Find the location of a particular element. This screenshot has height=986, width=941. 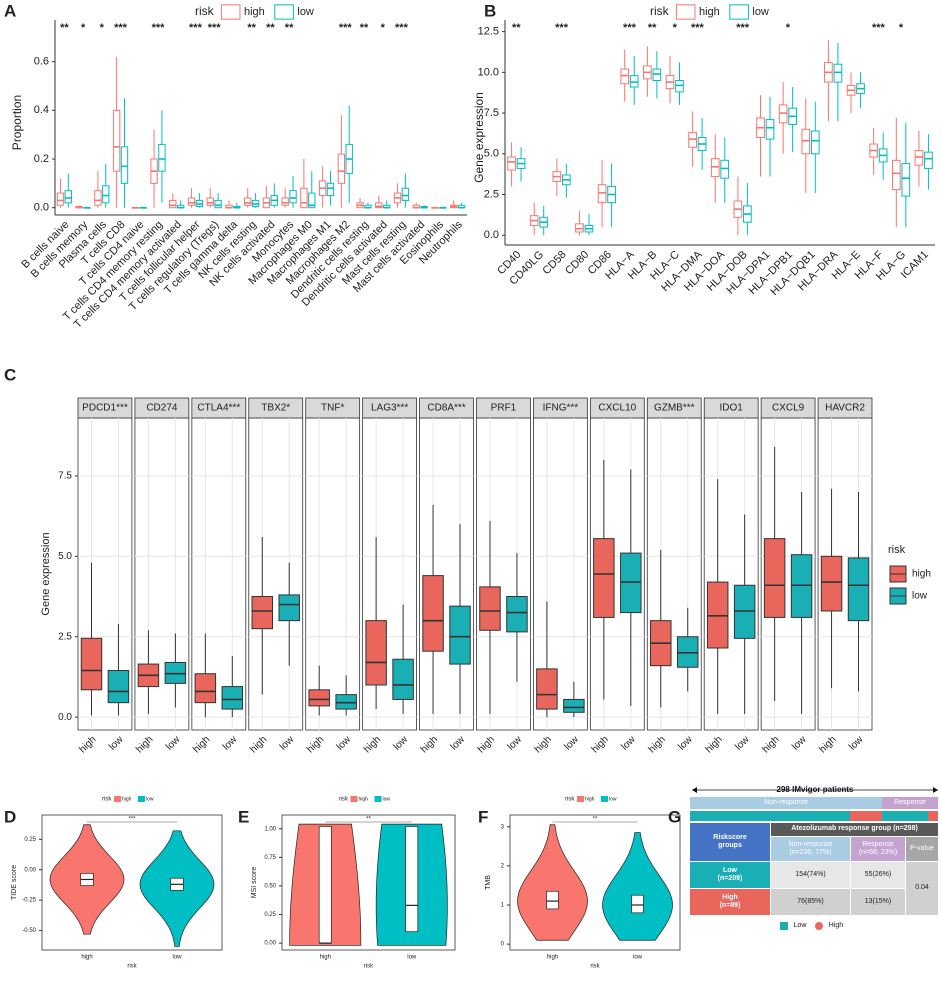

y-tick-label: 1.00 is located at coordinates (270, 829).